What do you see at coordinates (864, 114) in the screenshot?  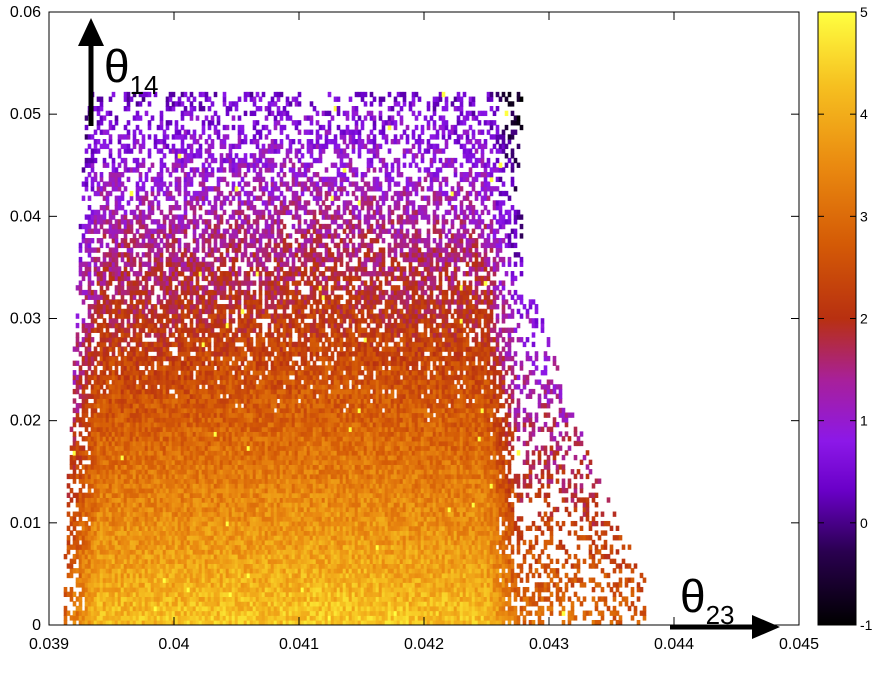 I see `colorbar-tick-label: 4` at bounding box center [864, 114].